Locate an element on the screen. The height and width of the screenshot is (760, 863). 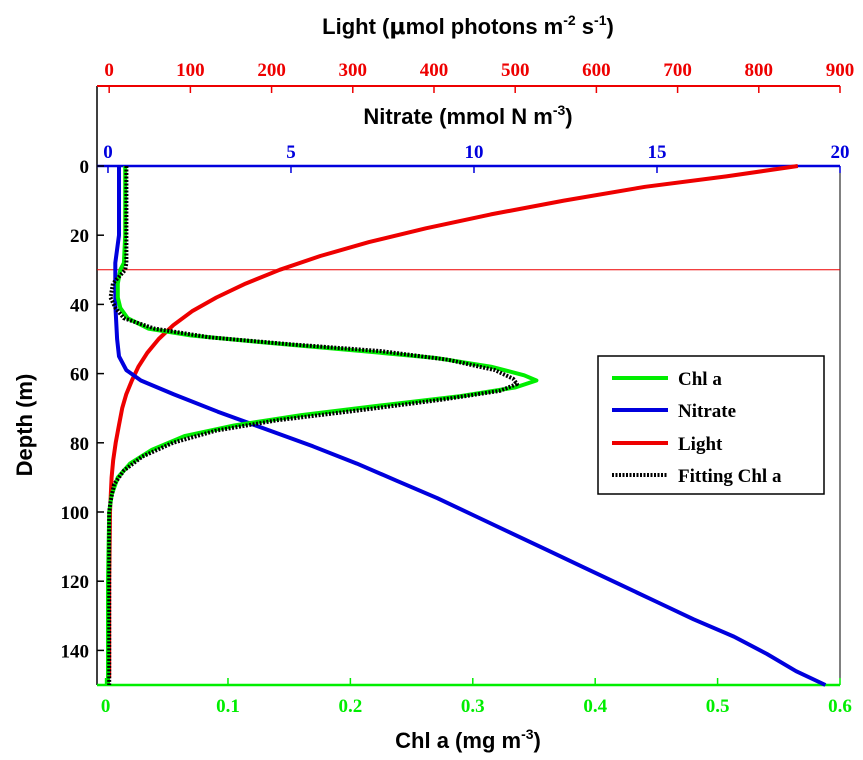
depth-tick-label: 20 is located at coordinates (79, 236).